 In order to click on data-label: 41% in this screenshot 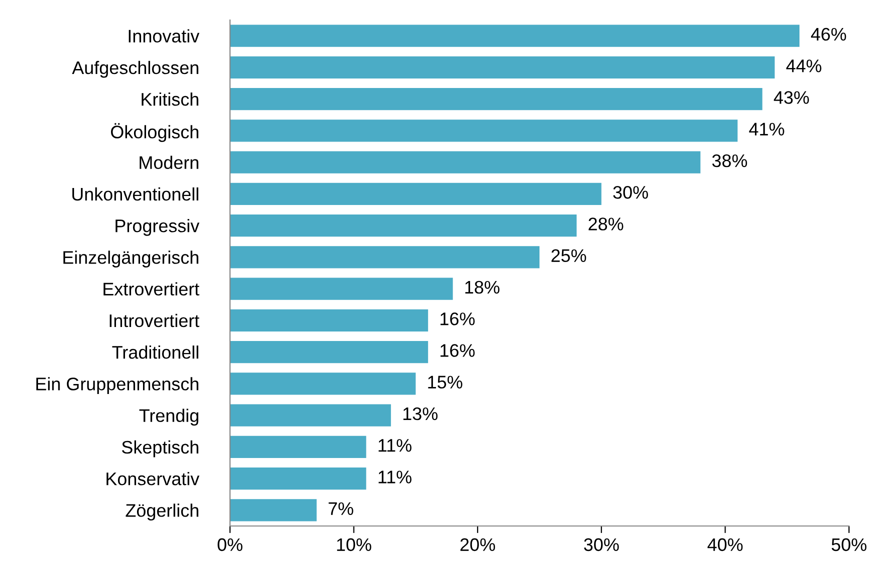, I will do `click(766, 129)`.